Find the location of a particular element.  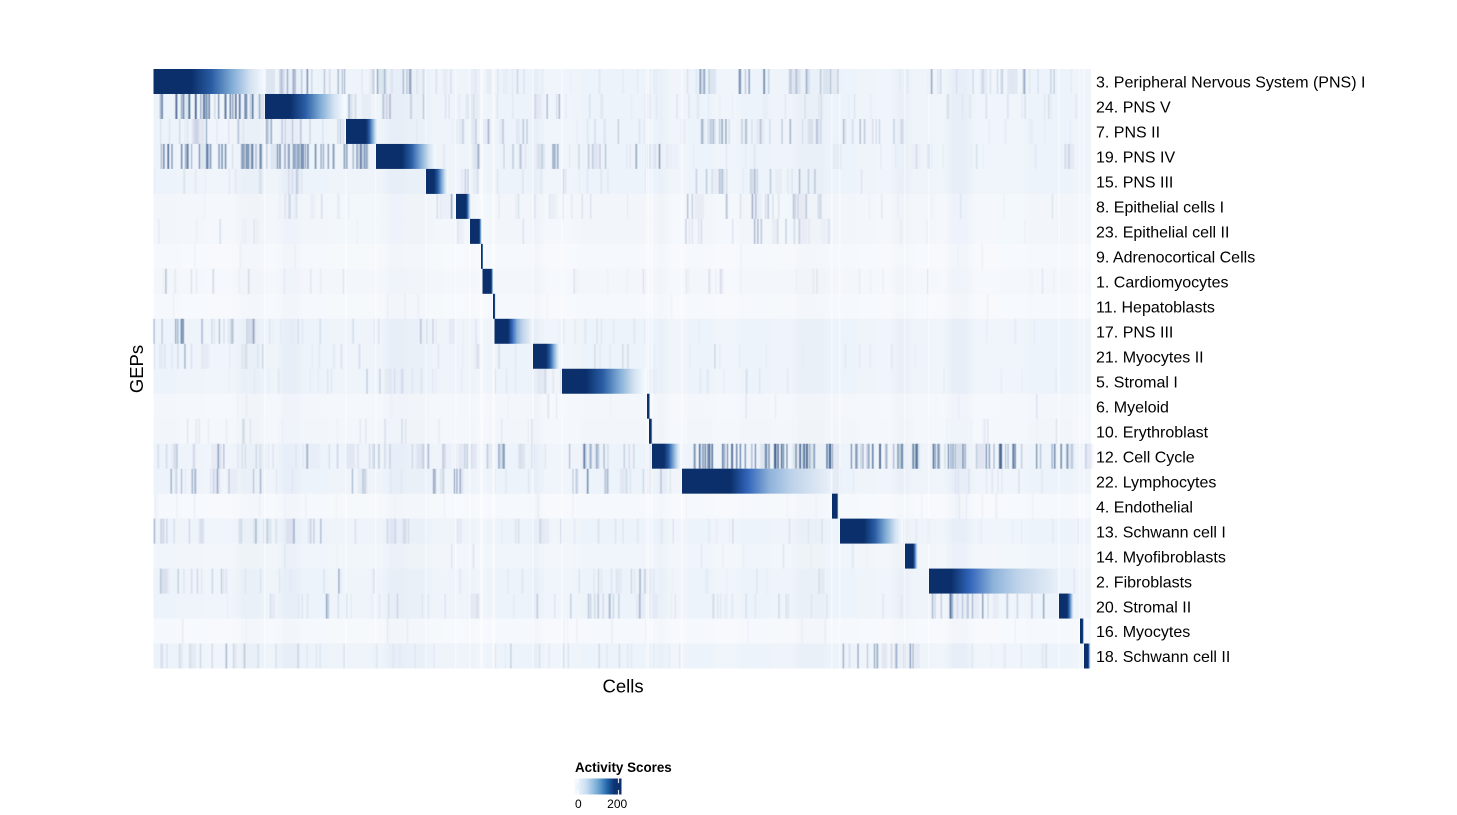

svg-text: 16. Myocytes is located at coordinates (1143, 632).